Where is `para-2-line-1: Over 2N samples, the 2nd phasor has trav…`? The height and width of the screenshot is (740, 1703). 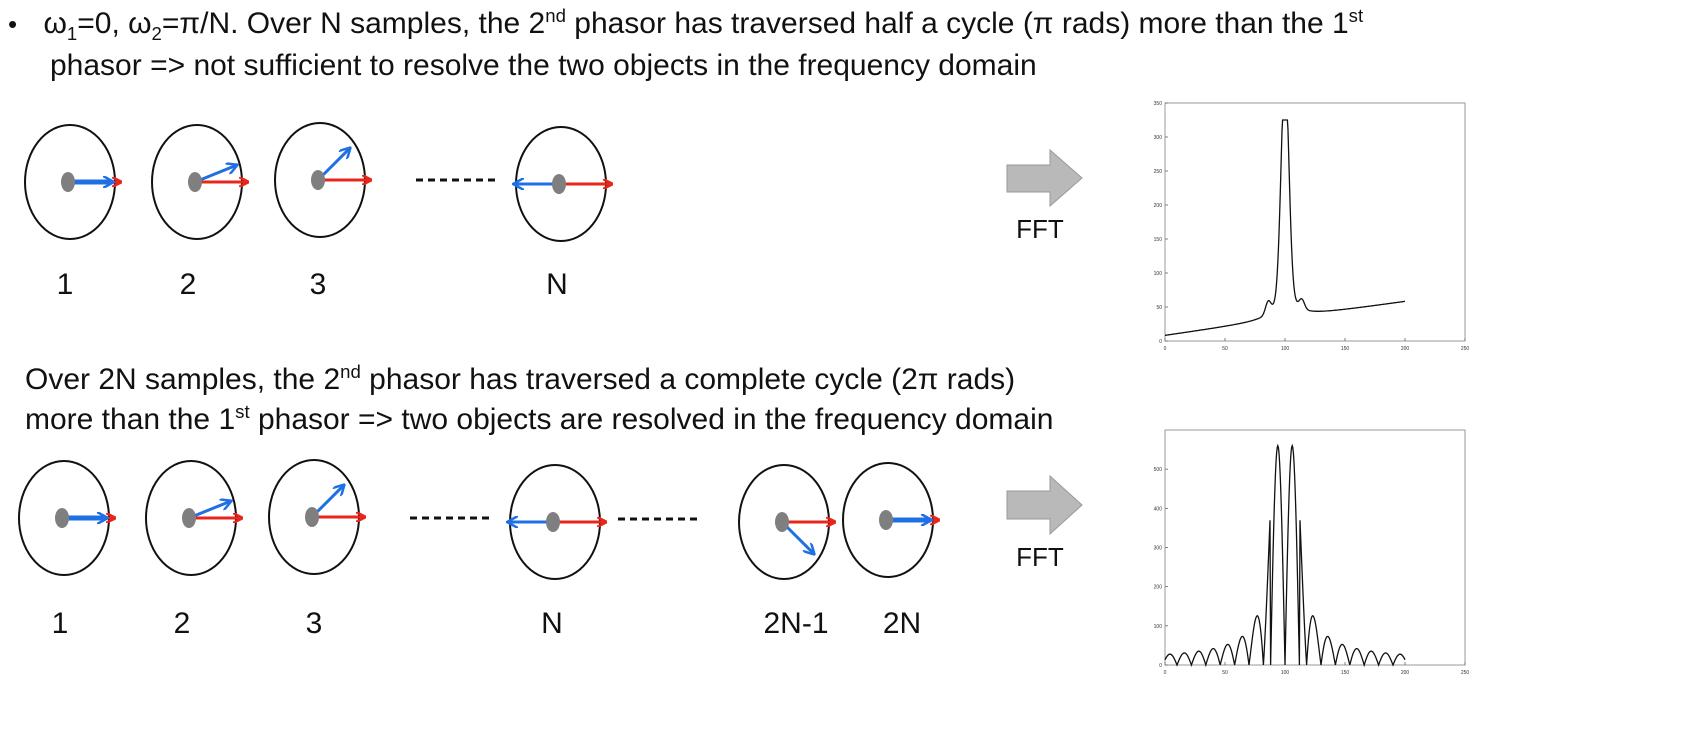
para-2-line-1: Over 2N samples, the 2nd phasor has trav… is located at coordinates (520, 378).